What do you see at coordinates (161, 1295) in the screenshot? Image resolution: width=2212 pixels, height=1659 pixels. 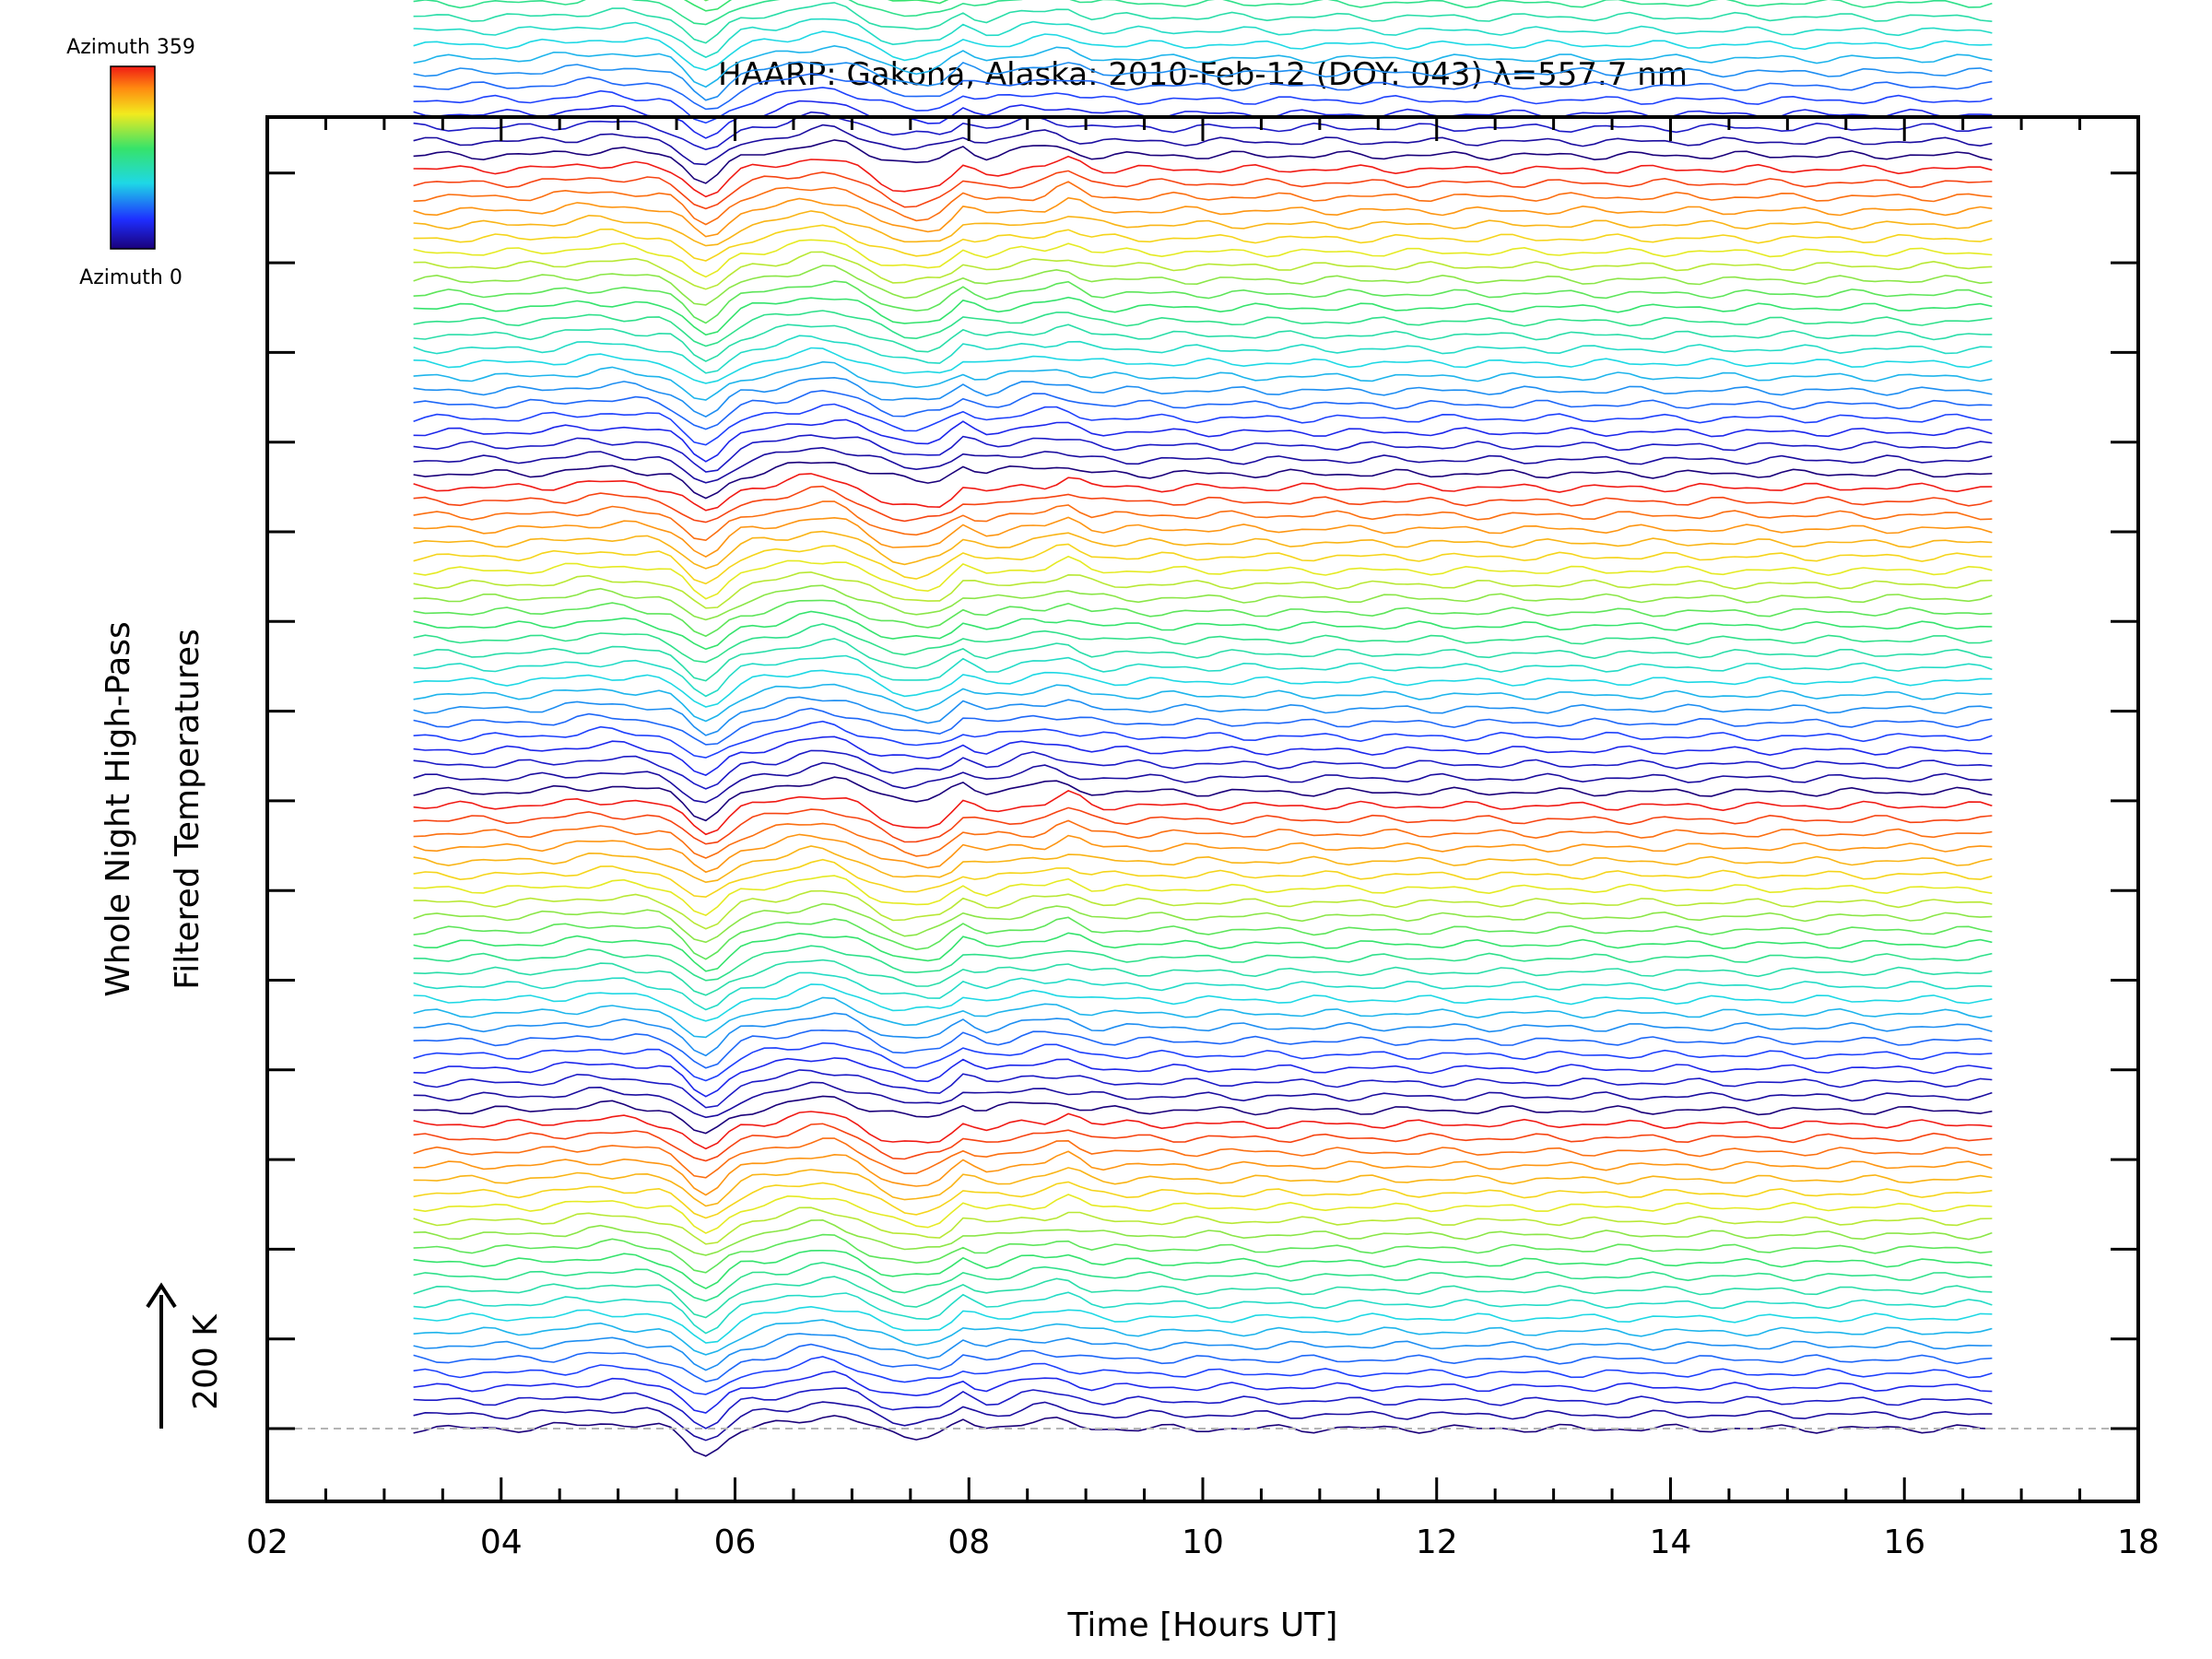 I see `scale-bar-arrowhead` at bounding box center [161, 1295].